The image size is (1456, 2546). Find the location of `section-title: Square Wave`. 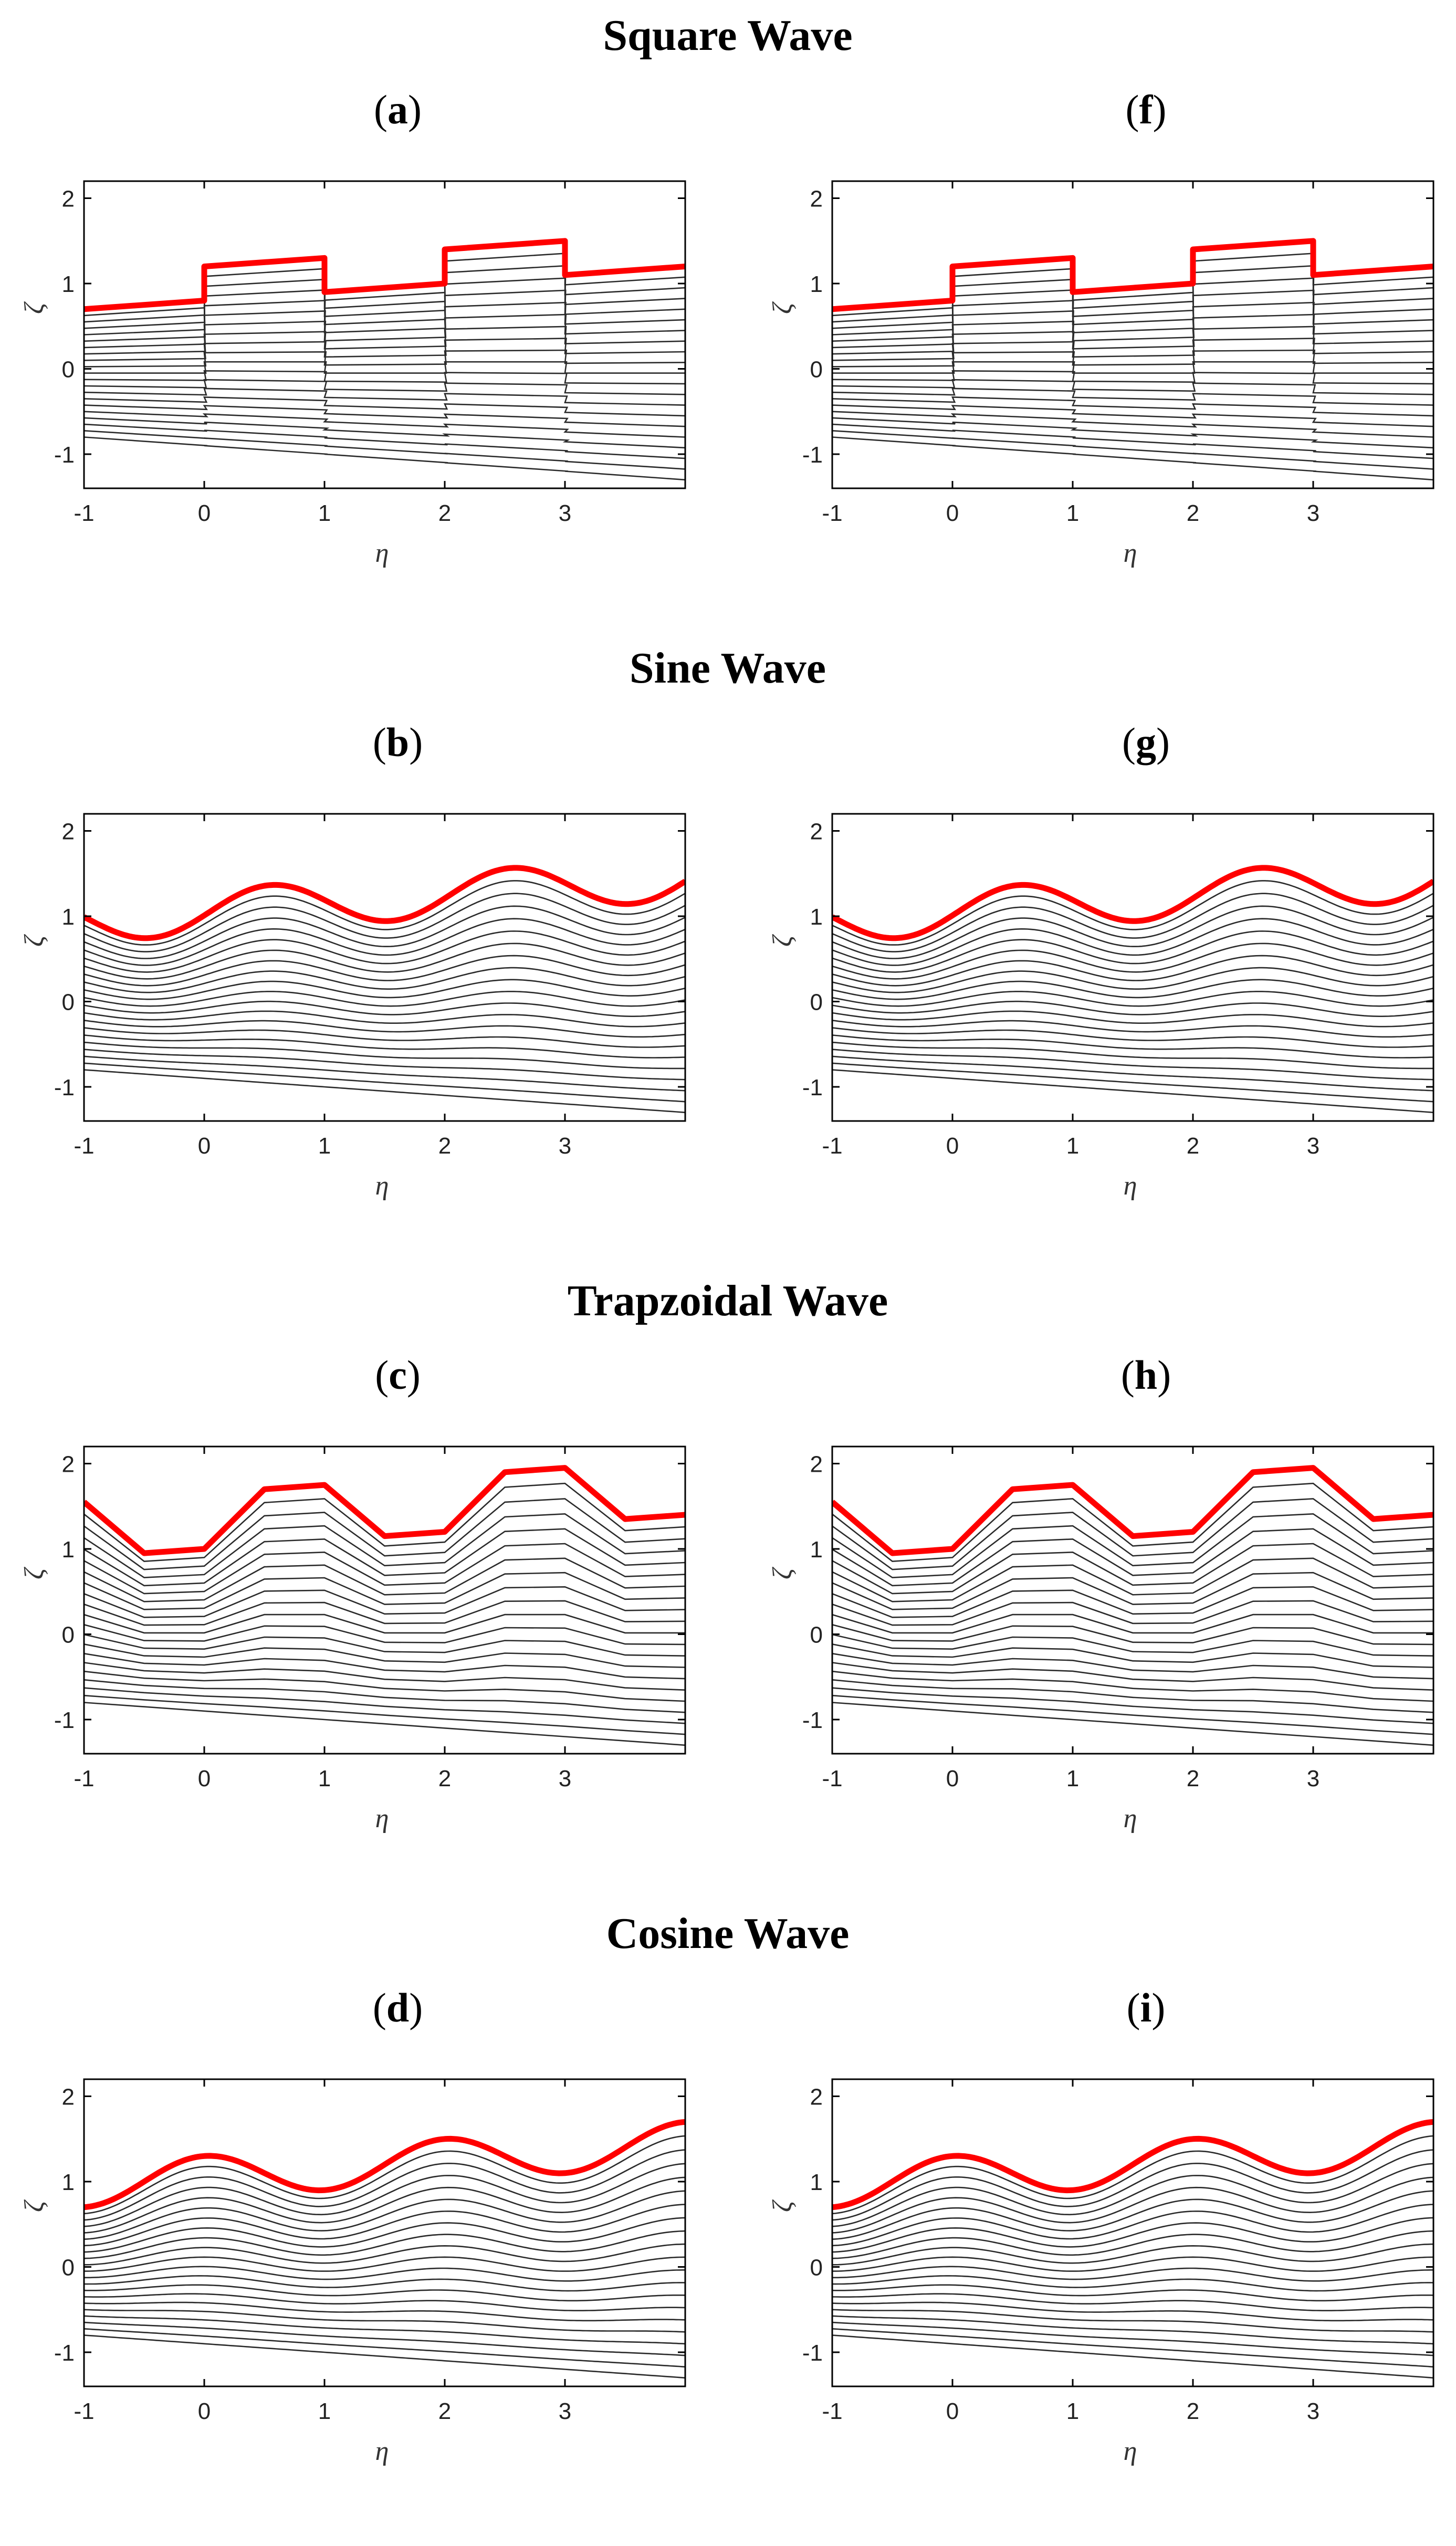

section-title: Square Wave is located at coordinates (727, 35).